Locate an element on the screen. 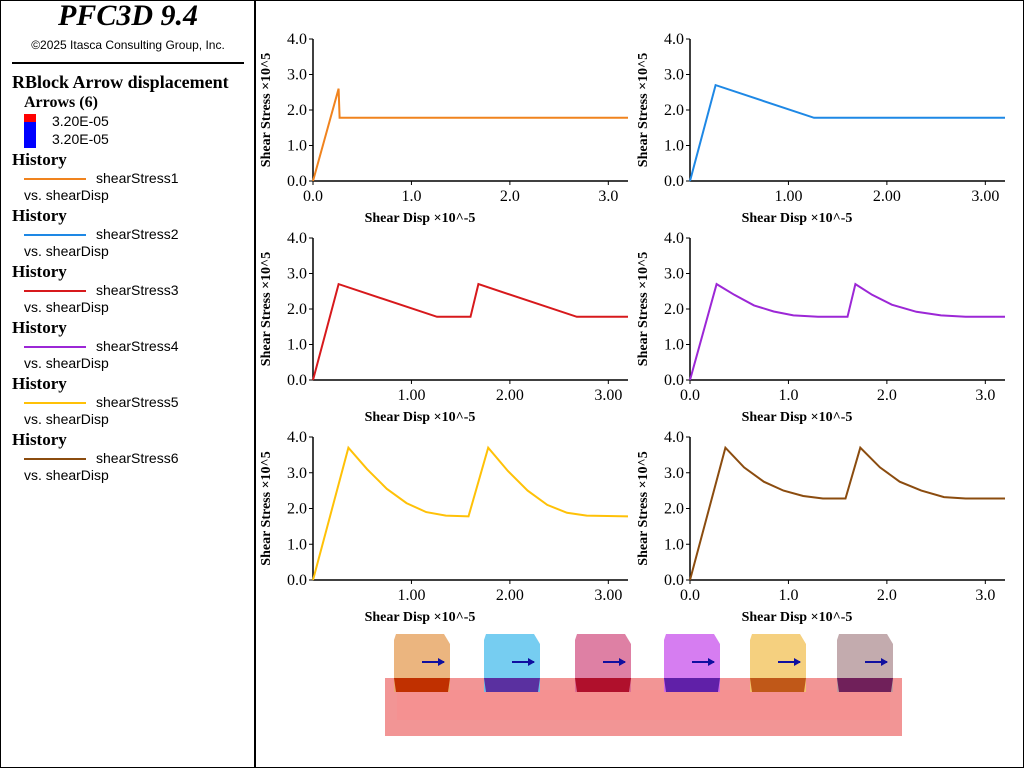  arrow-min-value: 3.20E-05 is located at coordinates (80, 139).